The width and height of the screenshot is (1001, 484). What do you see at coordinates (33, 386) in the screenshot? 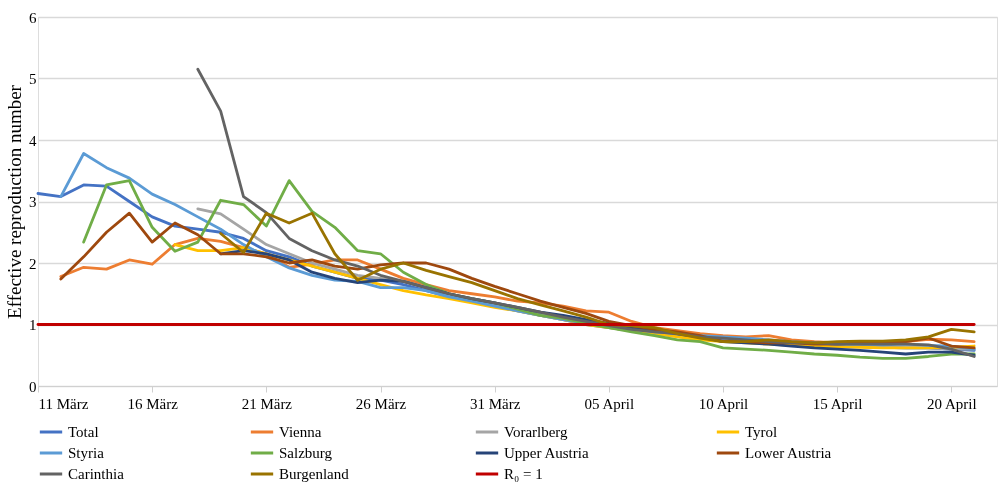
I see `y-tick-label: 0` at bounding box center [33, 386].